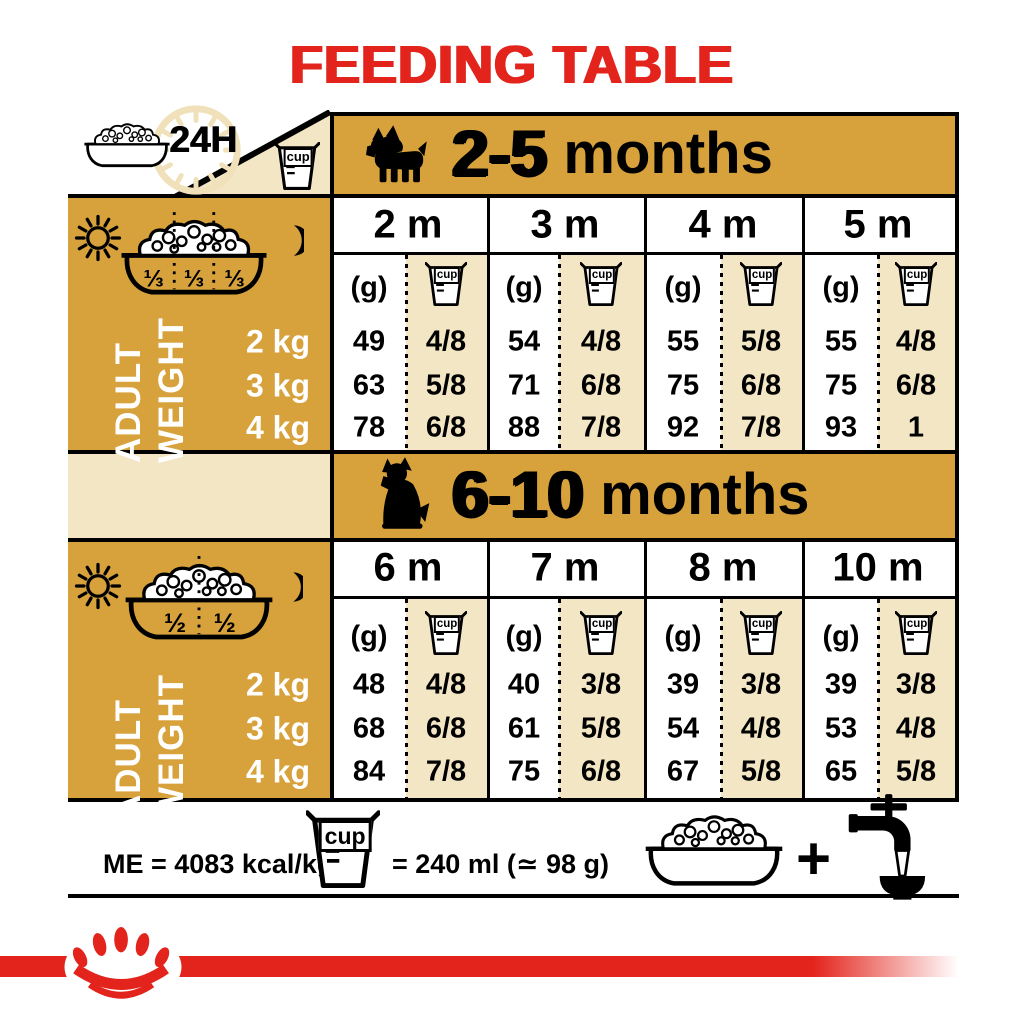 The width and height of the screenshot is (1024, 1024). What do you see at coordinates (369, 427) in the screenshot?
I see `grams-value: 78` at bounding box center [369, 427].